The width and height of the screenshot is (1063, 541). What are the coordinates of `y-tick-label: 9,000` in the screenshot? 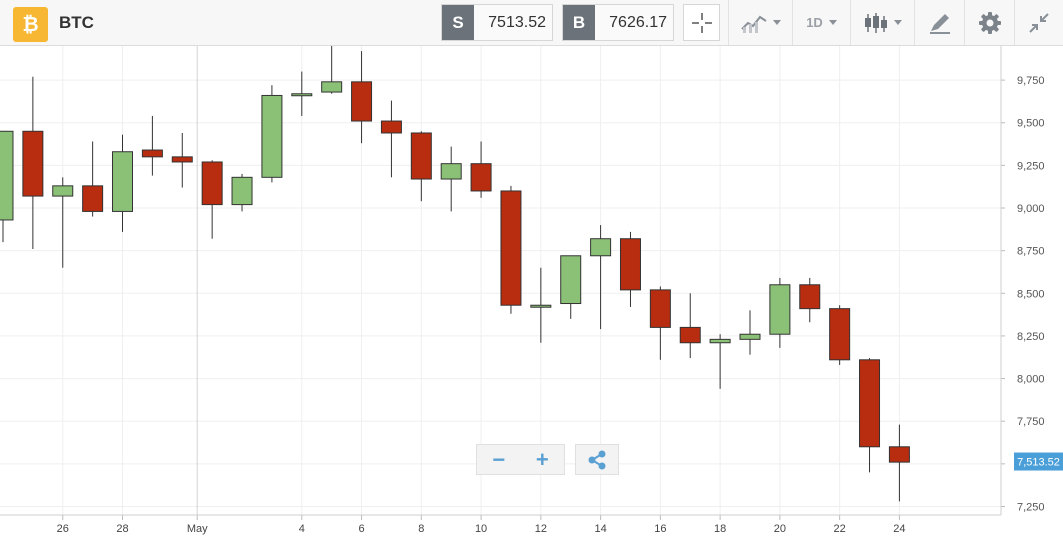 It's located at (1031, 209).